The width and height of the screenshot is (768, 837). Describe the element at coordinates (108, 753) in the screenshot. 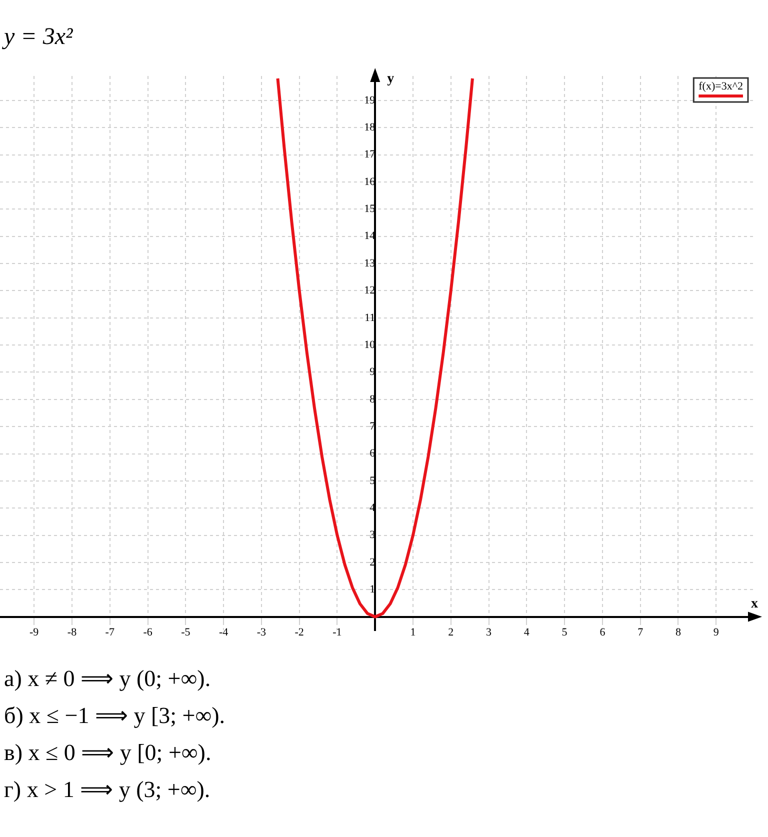

I see `text: в) x ≤ 0 ⟹ y [0; +∞).` at that location.